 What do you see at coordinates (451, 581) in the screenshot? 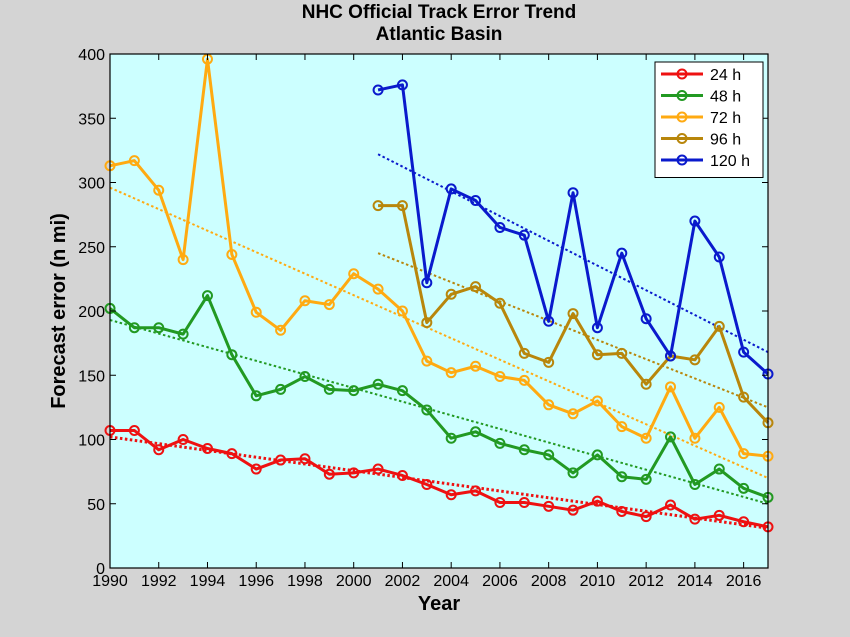
I see `x-tick-label: 2004` at bounding box center [451, 581].